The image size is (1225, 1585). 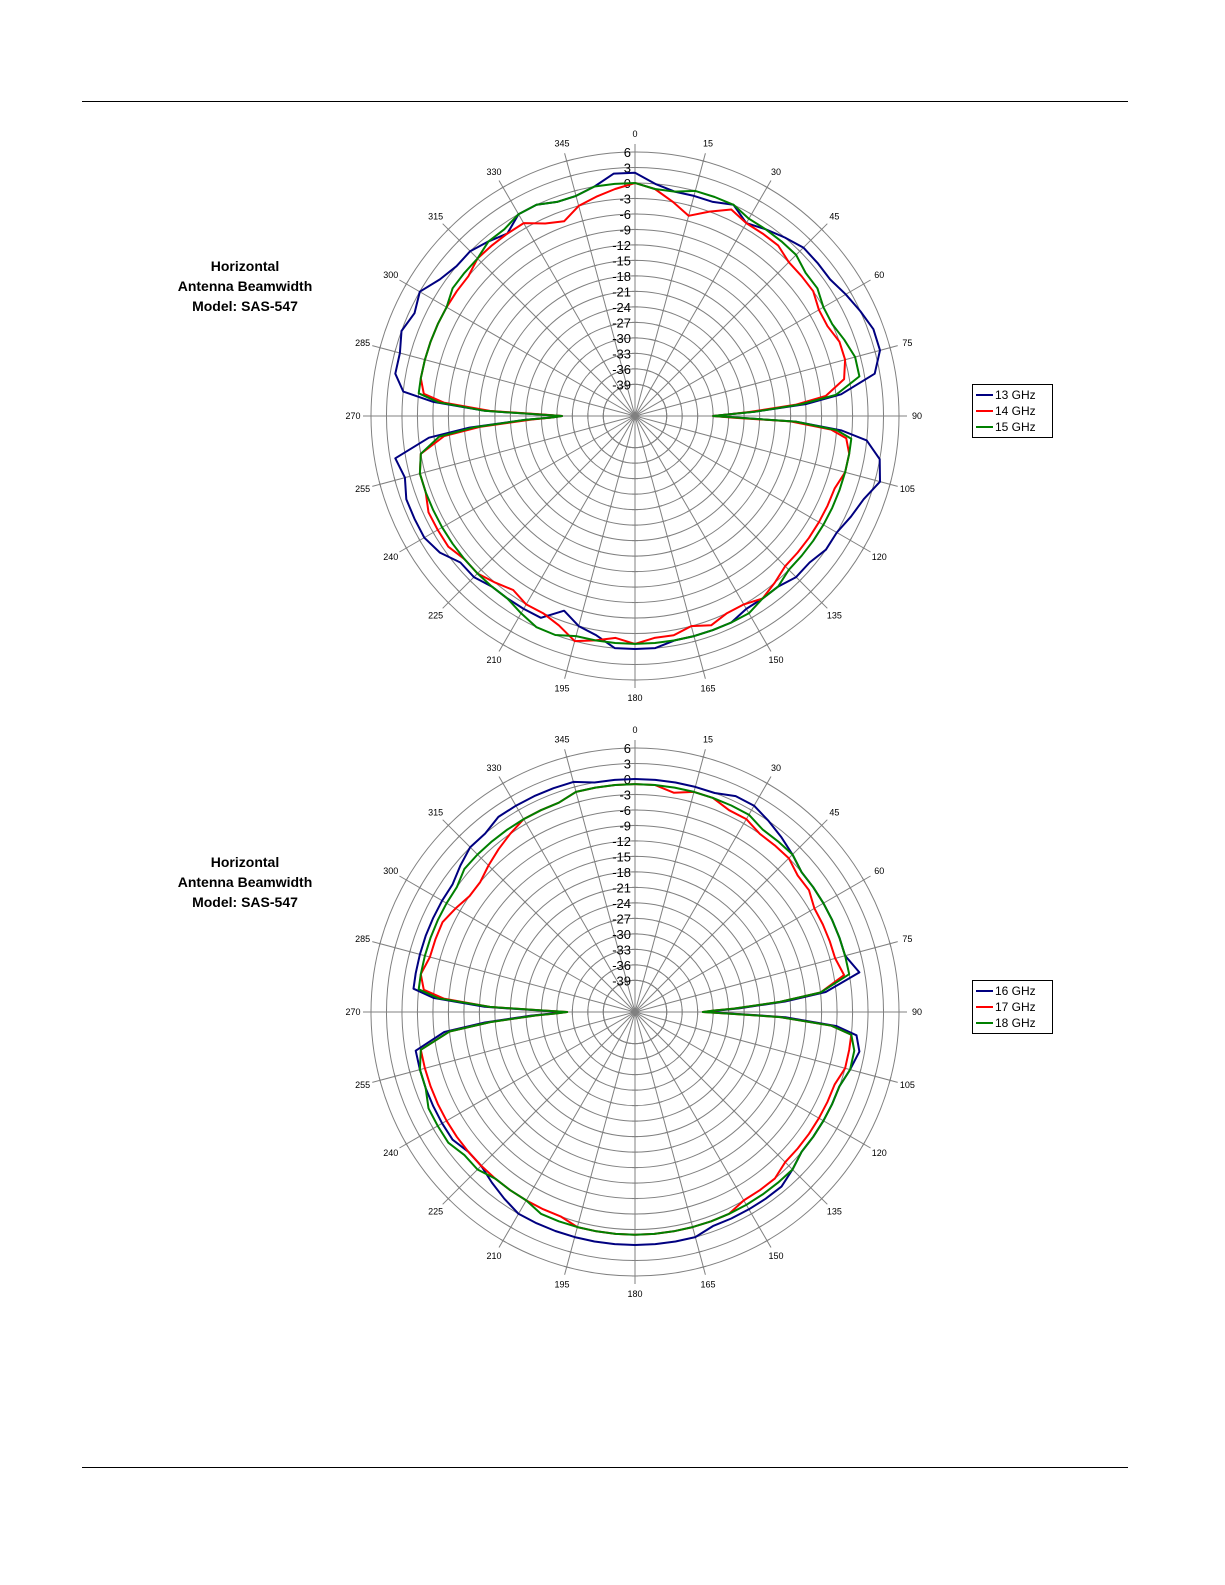 What do you see at coordinates (637, 410) in the screenshot?
I see `series-trace` at bounding box center [637, 410].